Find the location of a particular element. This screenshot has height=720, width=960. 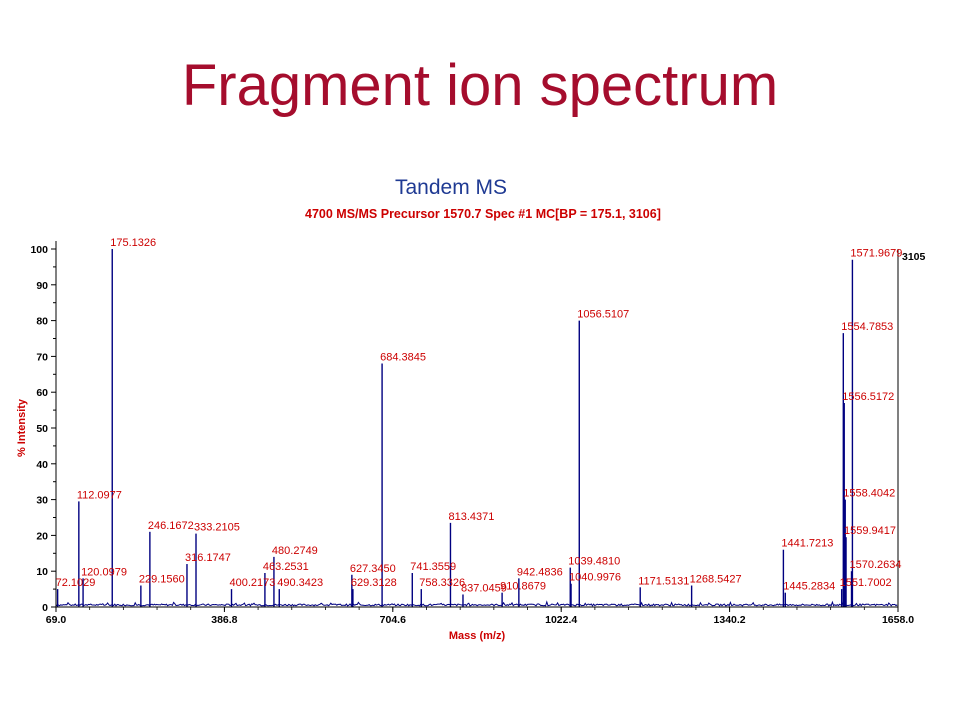

y-tick-label: 90 is located at coordinates (42, 286).